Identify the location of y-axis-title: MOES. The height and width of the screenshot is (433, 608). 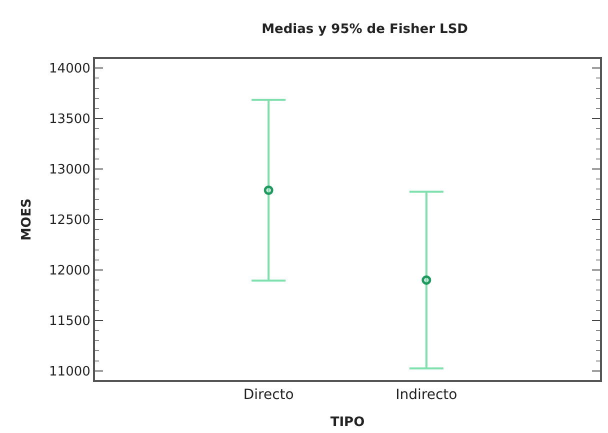
(26, 219).